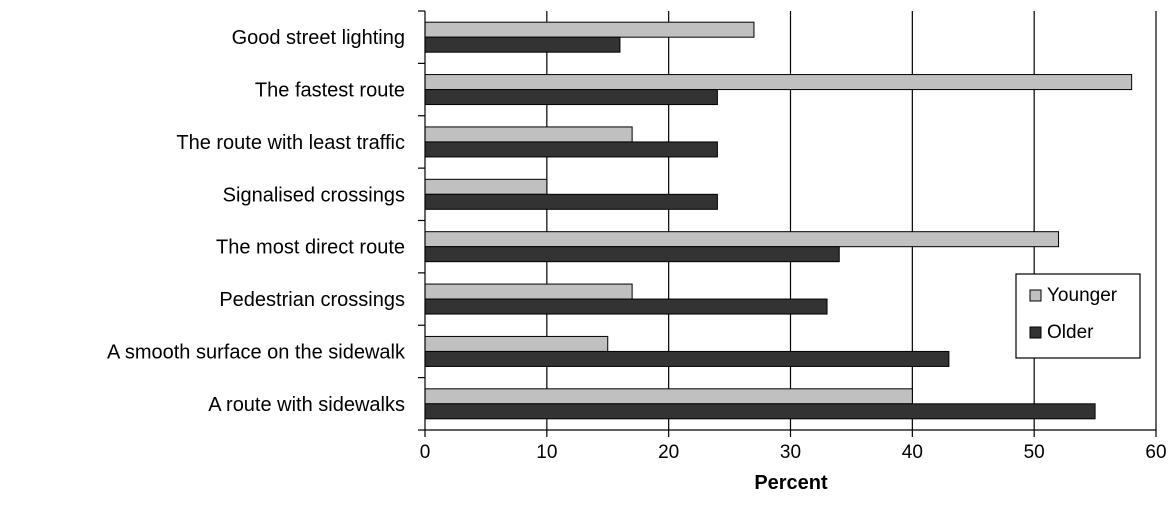 The width and height of the screenshot is (1174, 522). What do you see at coordinates (912, 452) in the screenshot?
I see `x-tick-label: 40` at bounding box center [912, 452].